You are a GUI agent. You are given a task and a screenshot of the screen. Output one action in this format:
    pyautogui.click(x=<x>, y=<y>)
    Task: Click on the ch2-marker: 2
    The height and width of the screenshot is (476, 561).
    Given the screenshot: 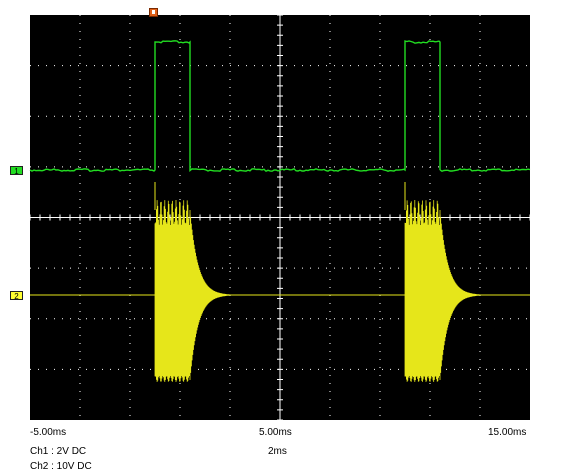 What is the action you would take?
    pyautogui.click(x=16, y=296)
    